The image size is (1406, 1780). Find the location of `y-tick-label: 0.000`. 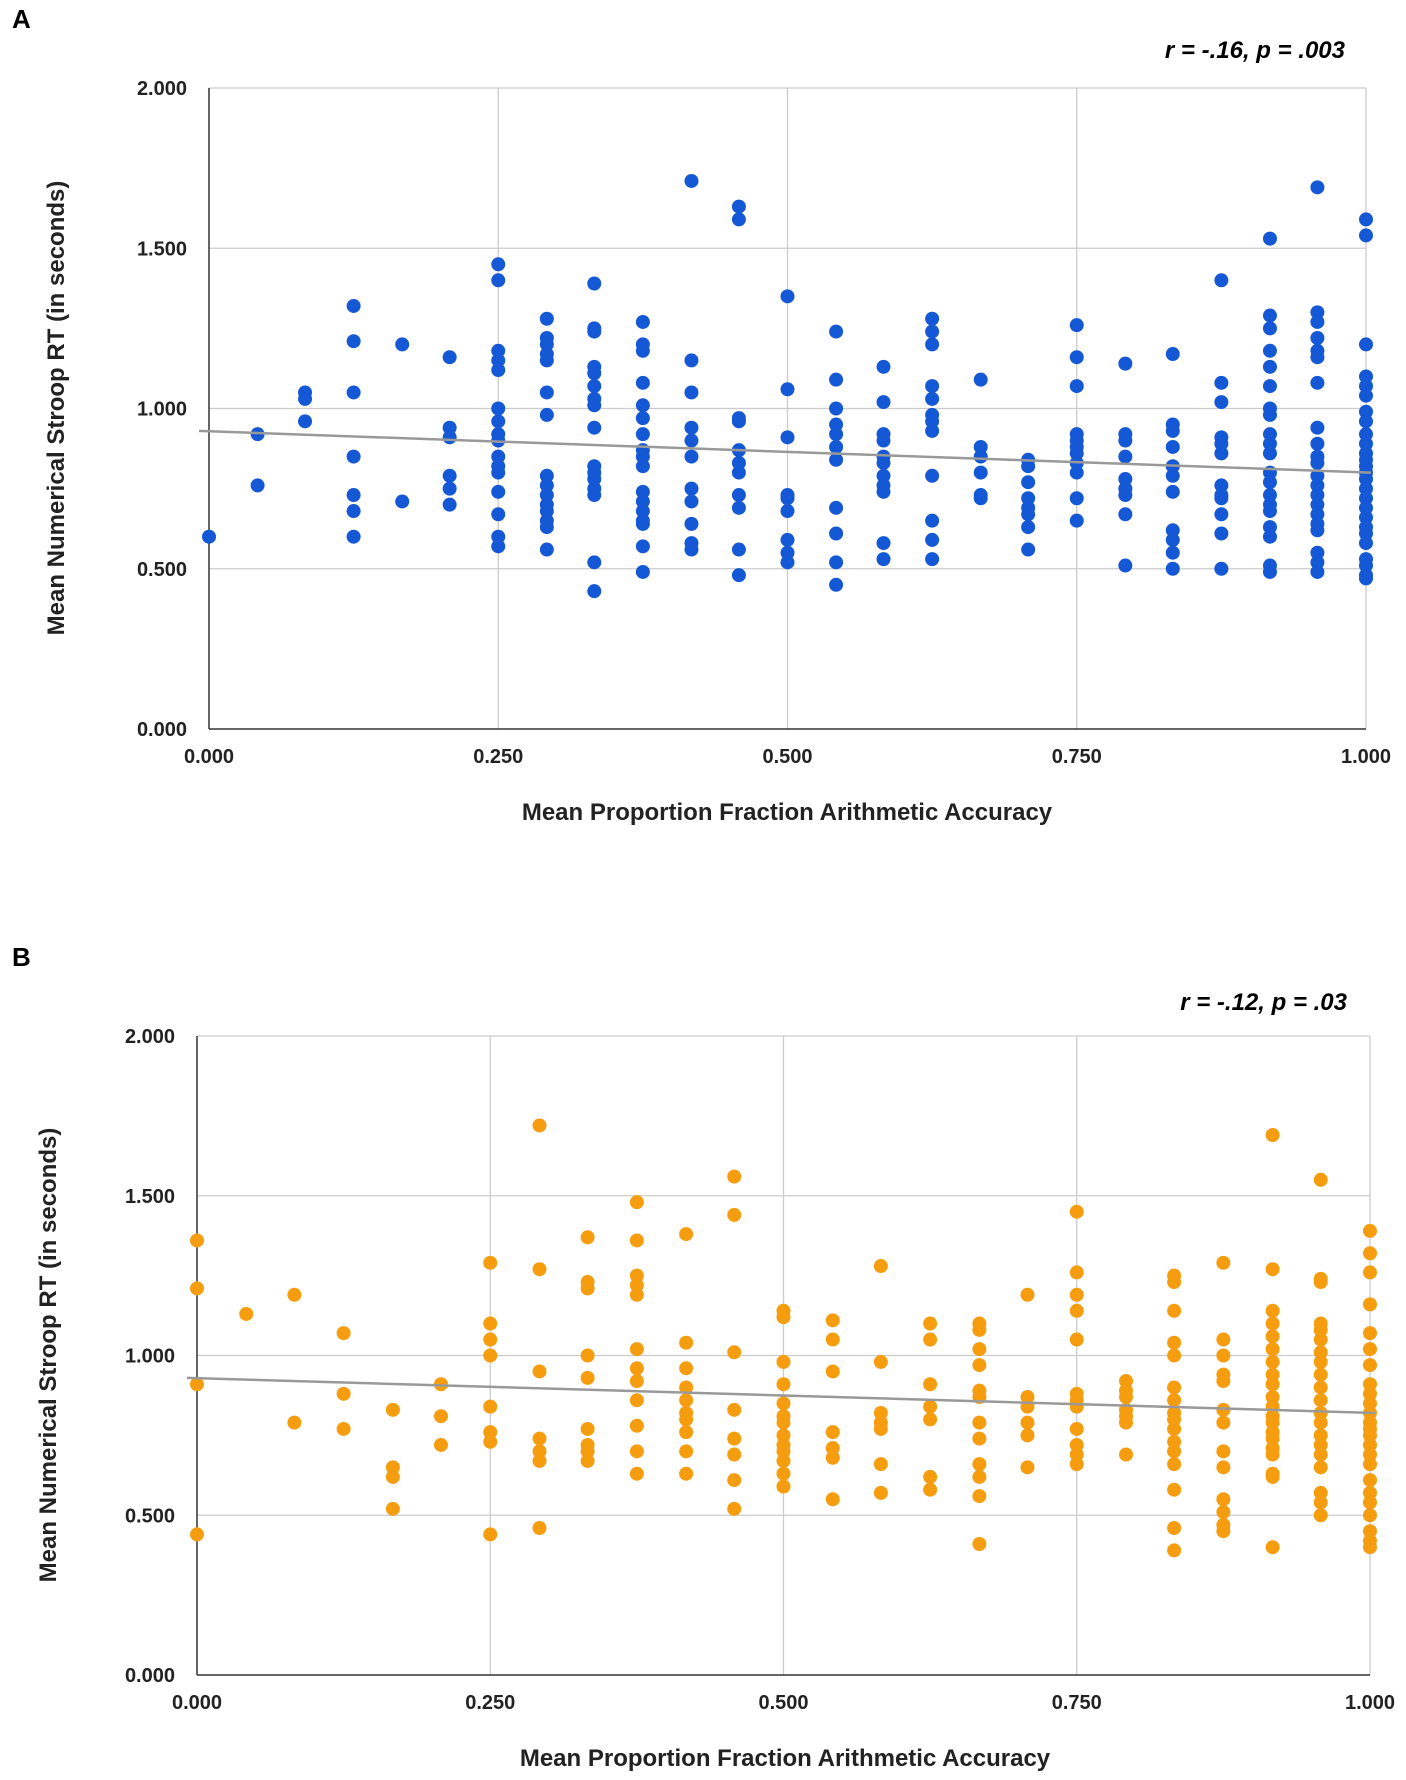

y-tick-label: 0.000 is located at coordinates (162, 730).